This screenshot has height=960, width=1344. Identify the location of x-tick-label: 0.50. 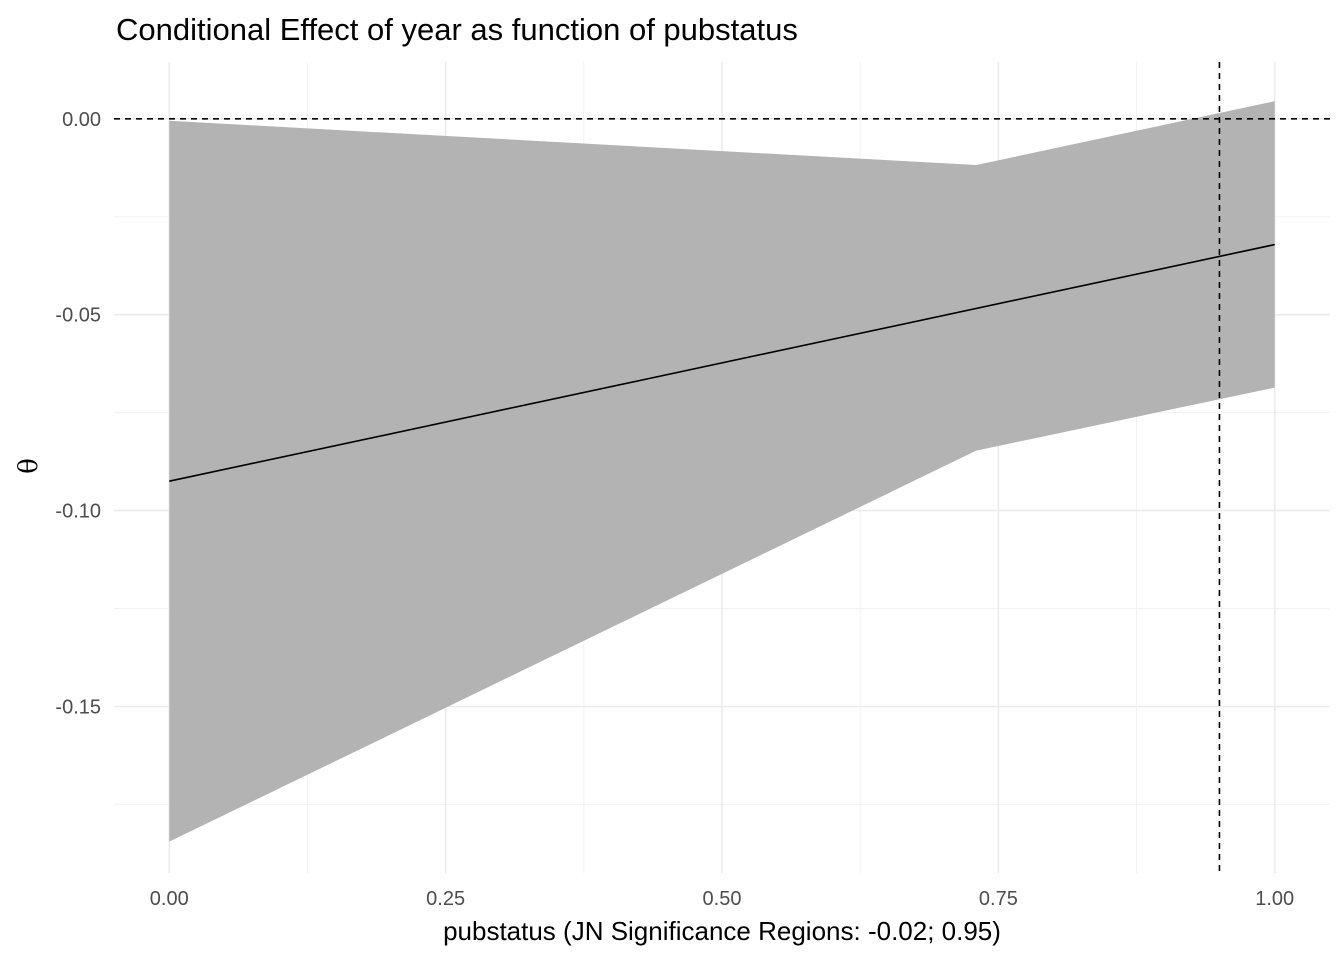
(722, 899).